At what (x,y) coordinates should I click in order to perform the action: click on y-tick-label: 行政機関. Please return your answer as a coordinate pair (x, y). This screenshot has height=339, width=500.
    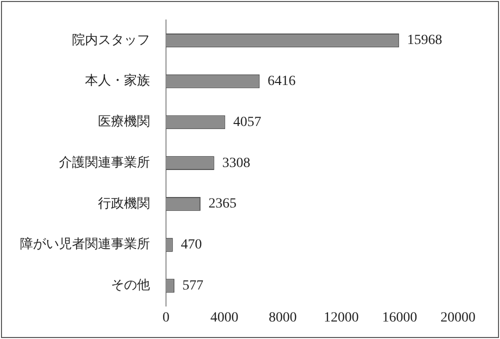
    Looking at the image, I should click on (124, 204).